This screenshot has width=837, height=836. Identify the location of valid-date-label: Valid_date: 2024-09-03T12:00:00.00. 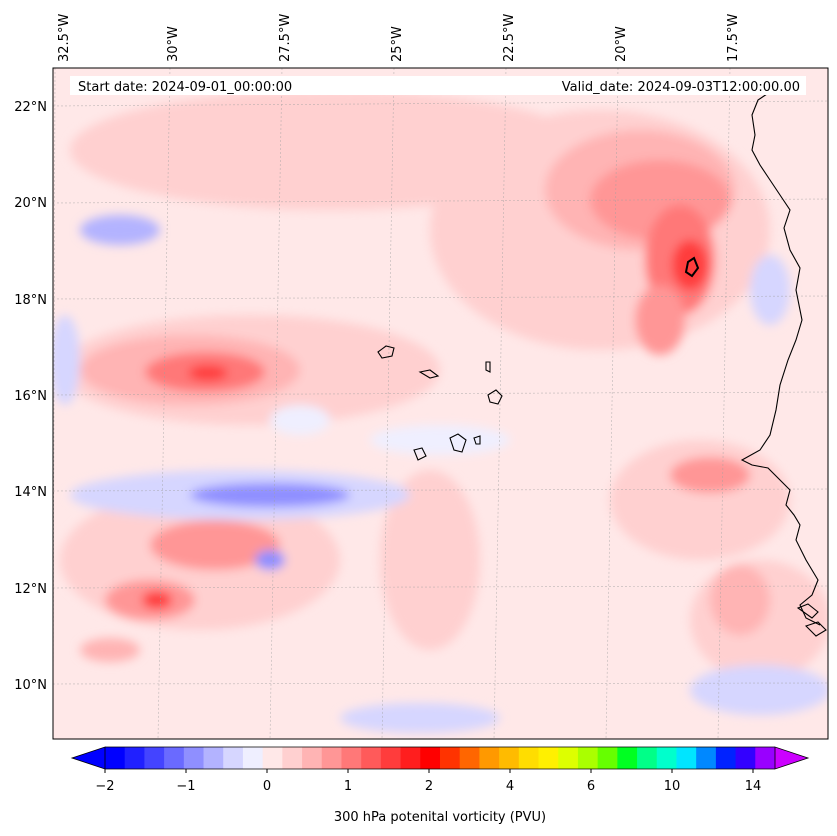
(681, 87).